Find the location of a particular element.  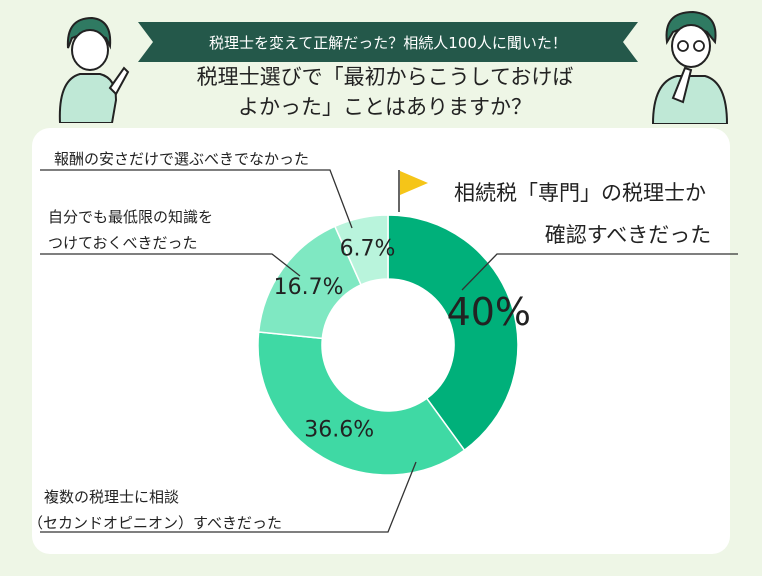

flag-icon is located at coordinates (414, 183).